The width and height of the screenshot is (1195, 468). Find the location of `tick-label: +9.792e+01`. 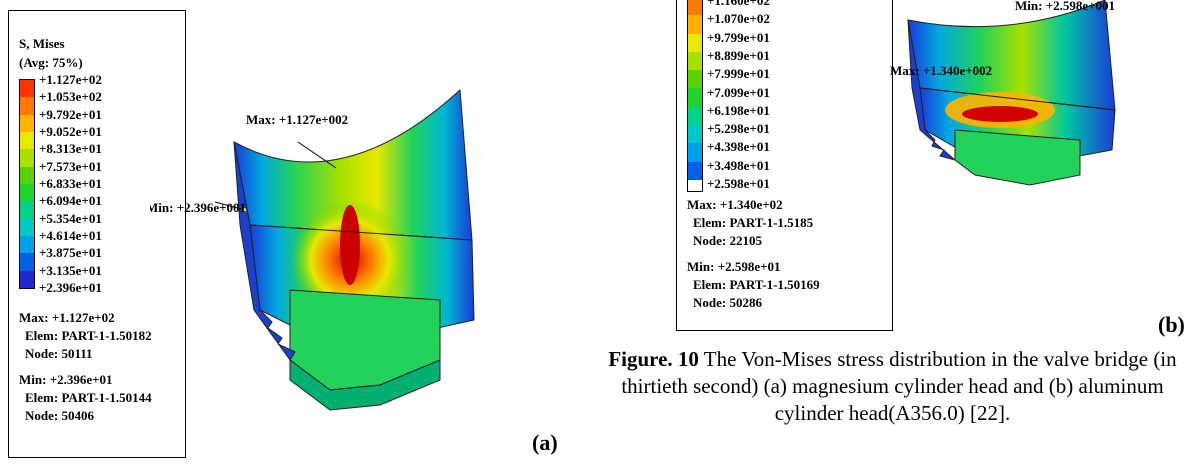

tick-label: +9.792e+01 is located at coordinates (70, 114).